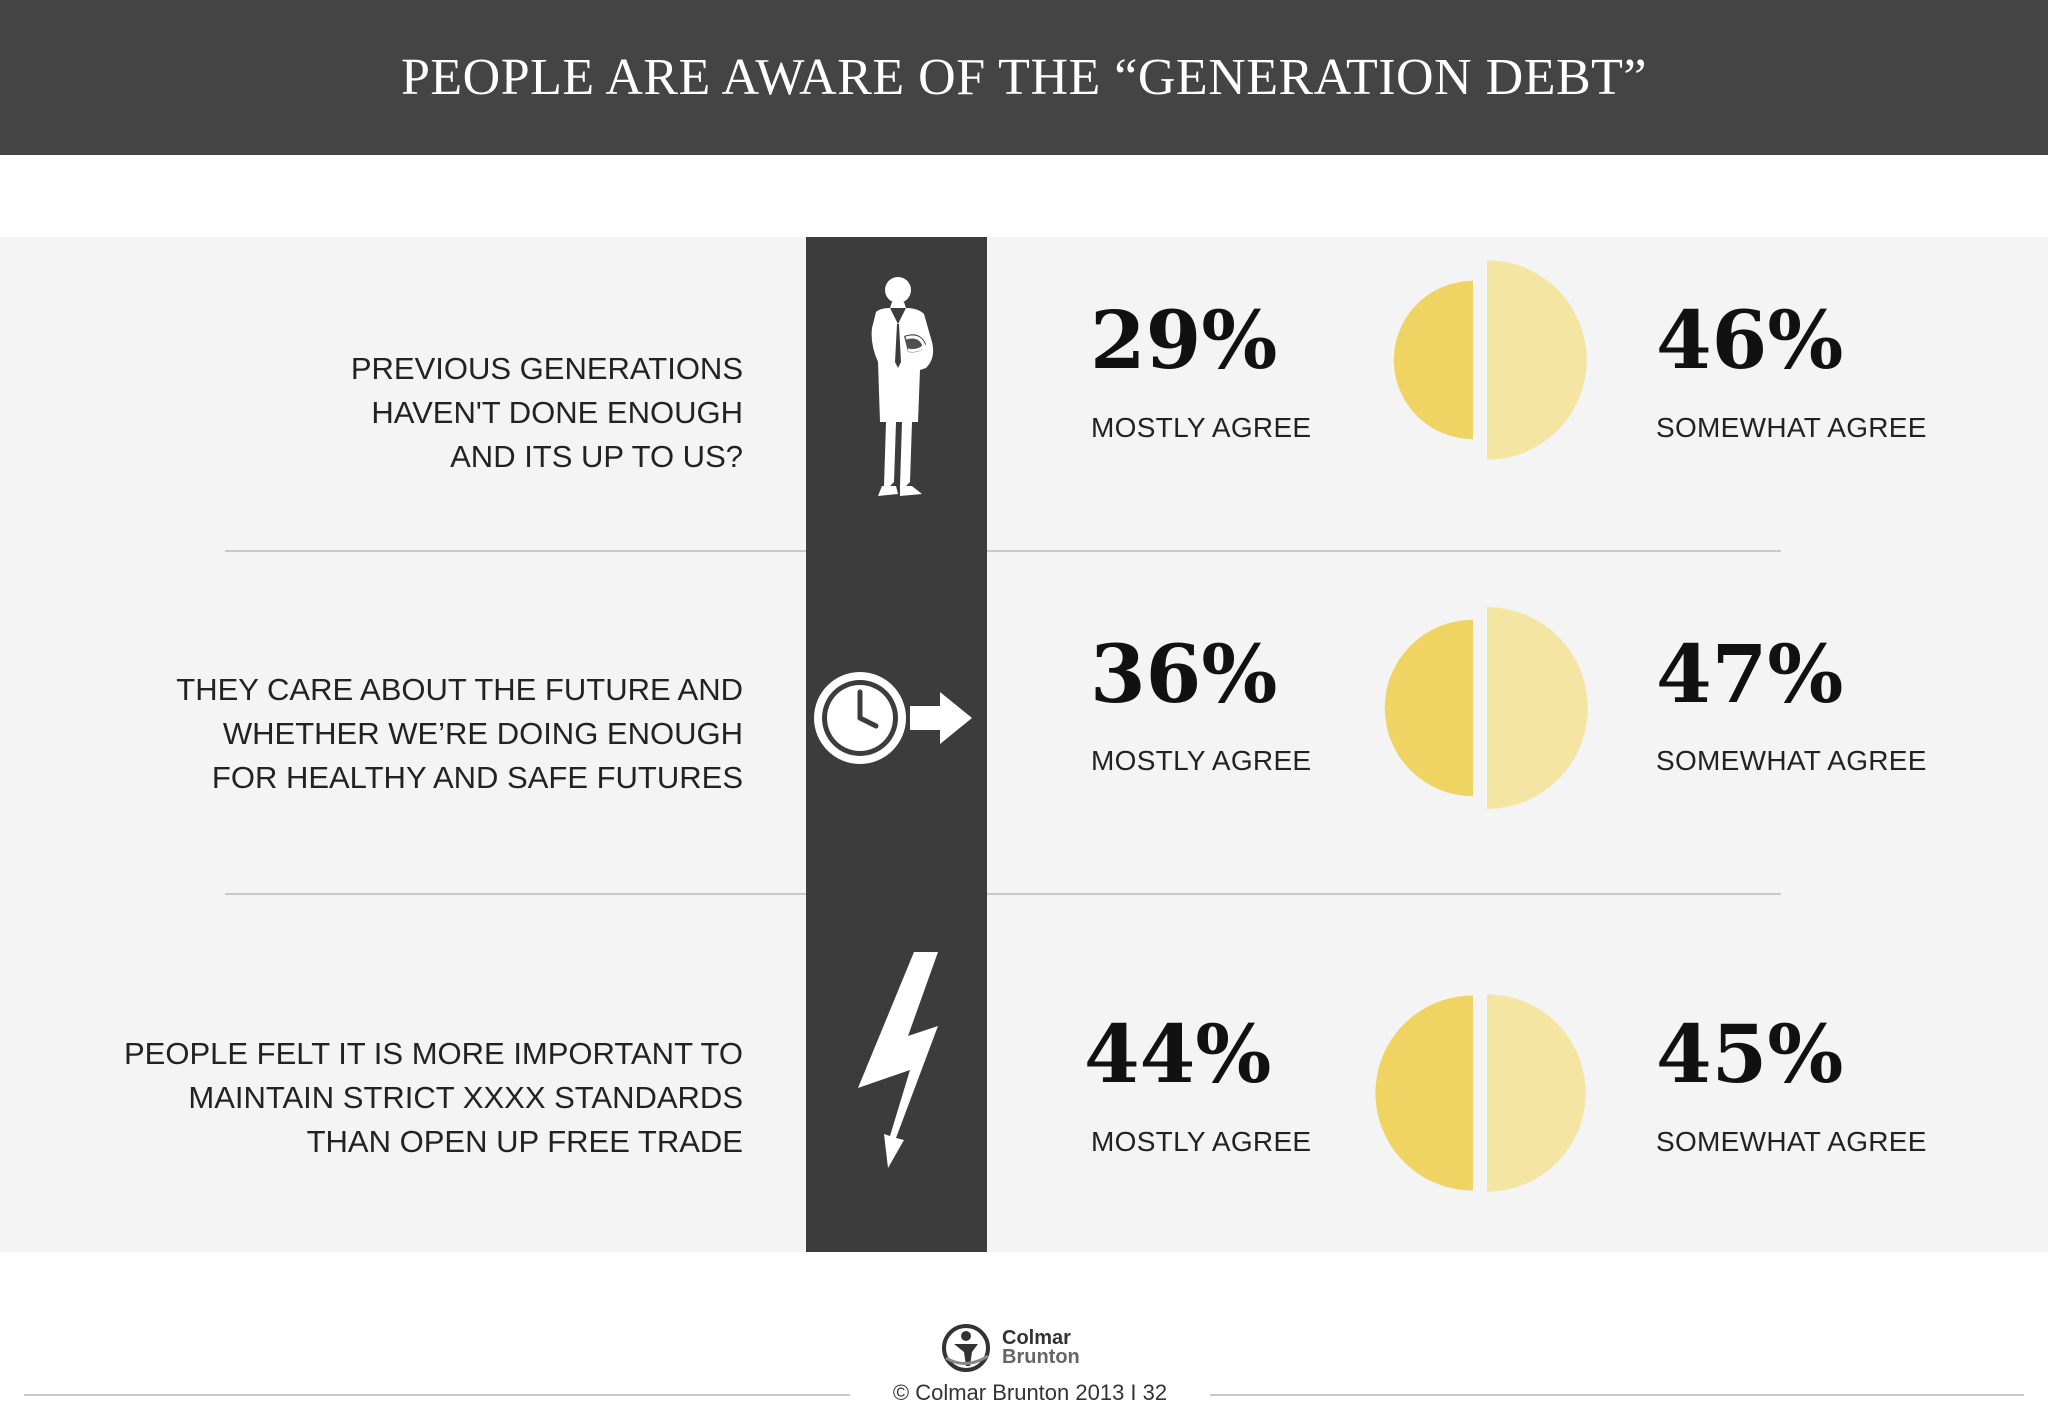  I want to click on logo-mark-icon, so click(966, 1348).